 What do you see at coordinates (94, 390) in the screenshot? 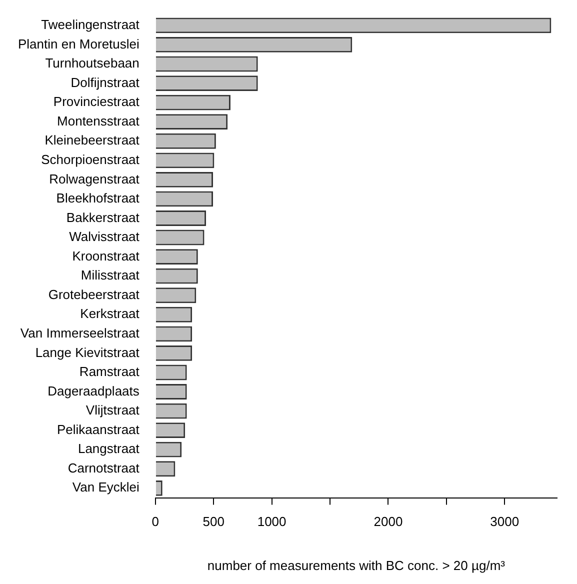
I see `y-tick-label: Dageraadplaats` at bounding box center [94, 390].